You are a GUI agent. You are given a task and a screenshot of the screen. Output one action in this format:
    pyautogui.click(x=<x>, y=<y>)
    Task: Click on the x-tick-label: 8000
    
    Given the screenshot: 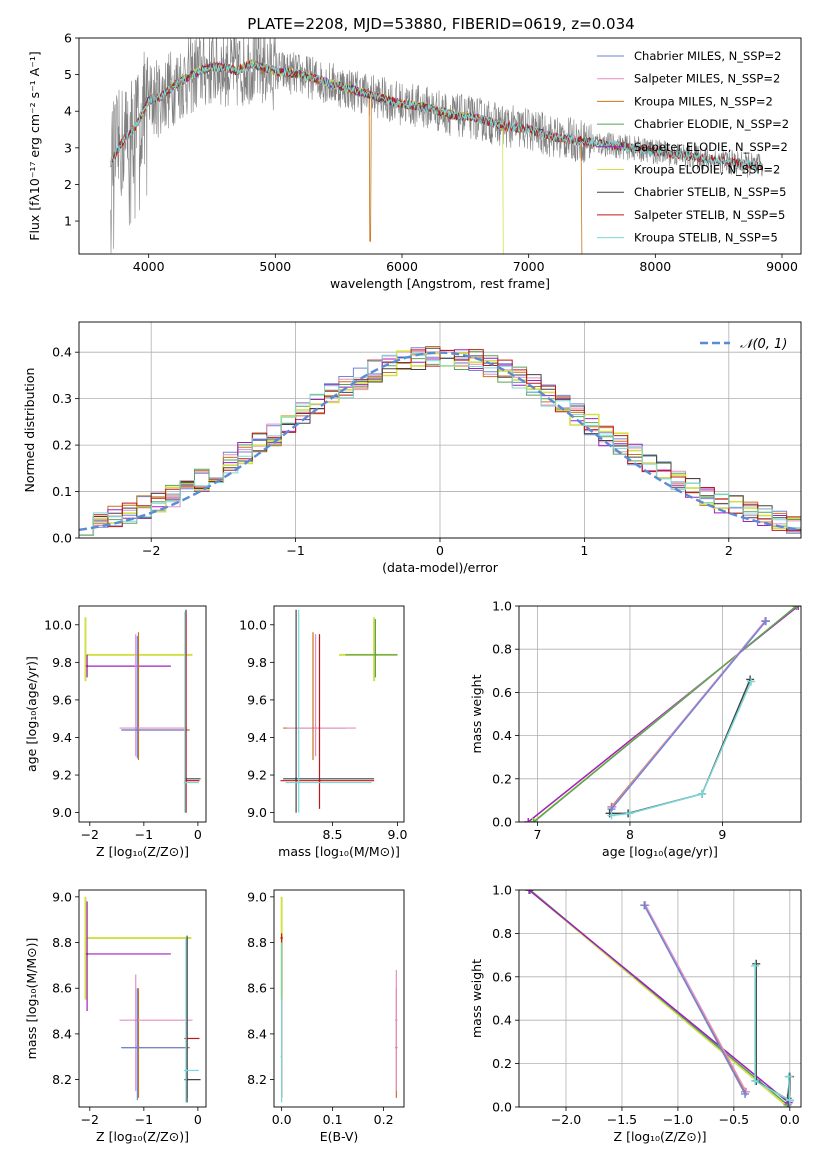 What is the action you would take?
    pyautogui.click(x=655, y=266)
    